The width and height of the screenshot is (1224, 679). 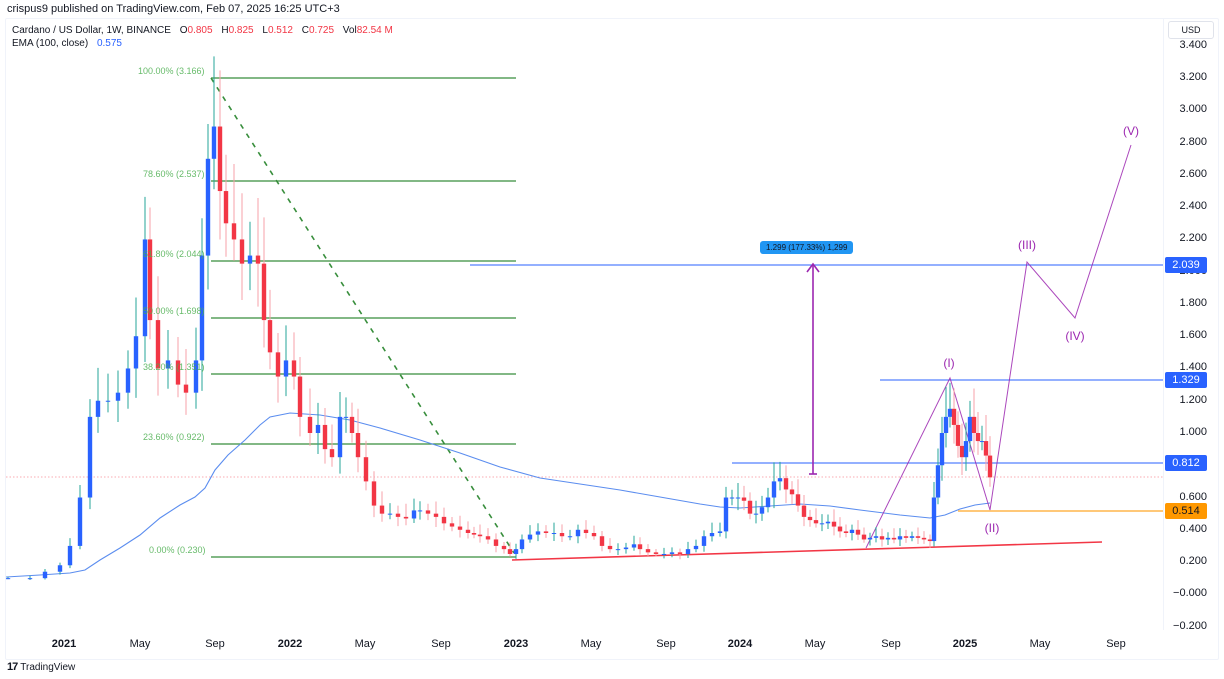 What do you see at coordinates (41, 667) in the screenshot?
I see `tradingview-brand: 17 TradingView` at bounding box center [41, 667].